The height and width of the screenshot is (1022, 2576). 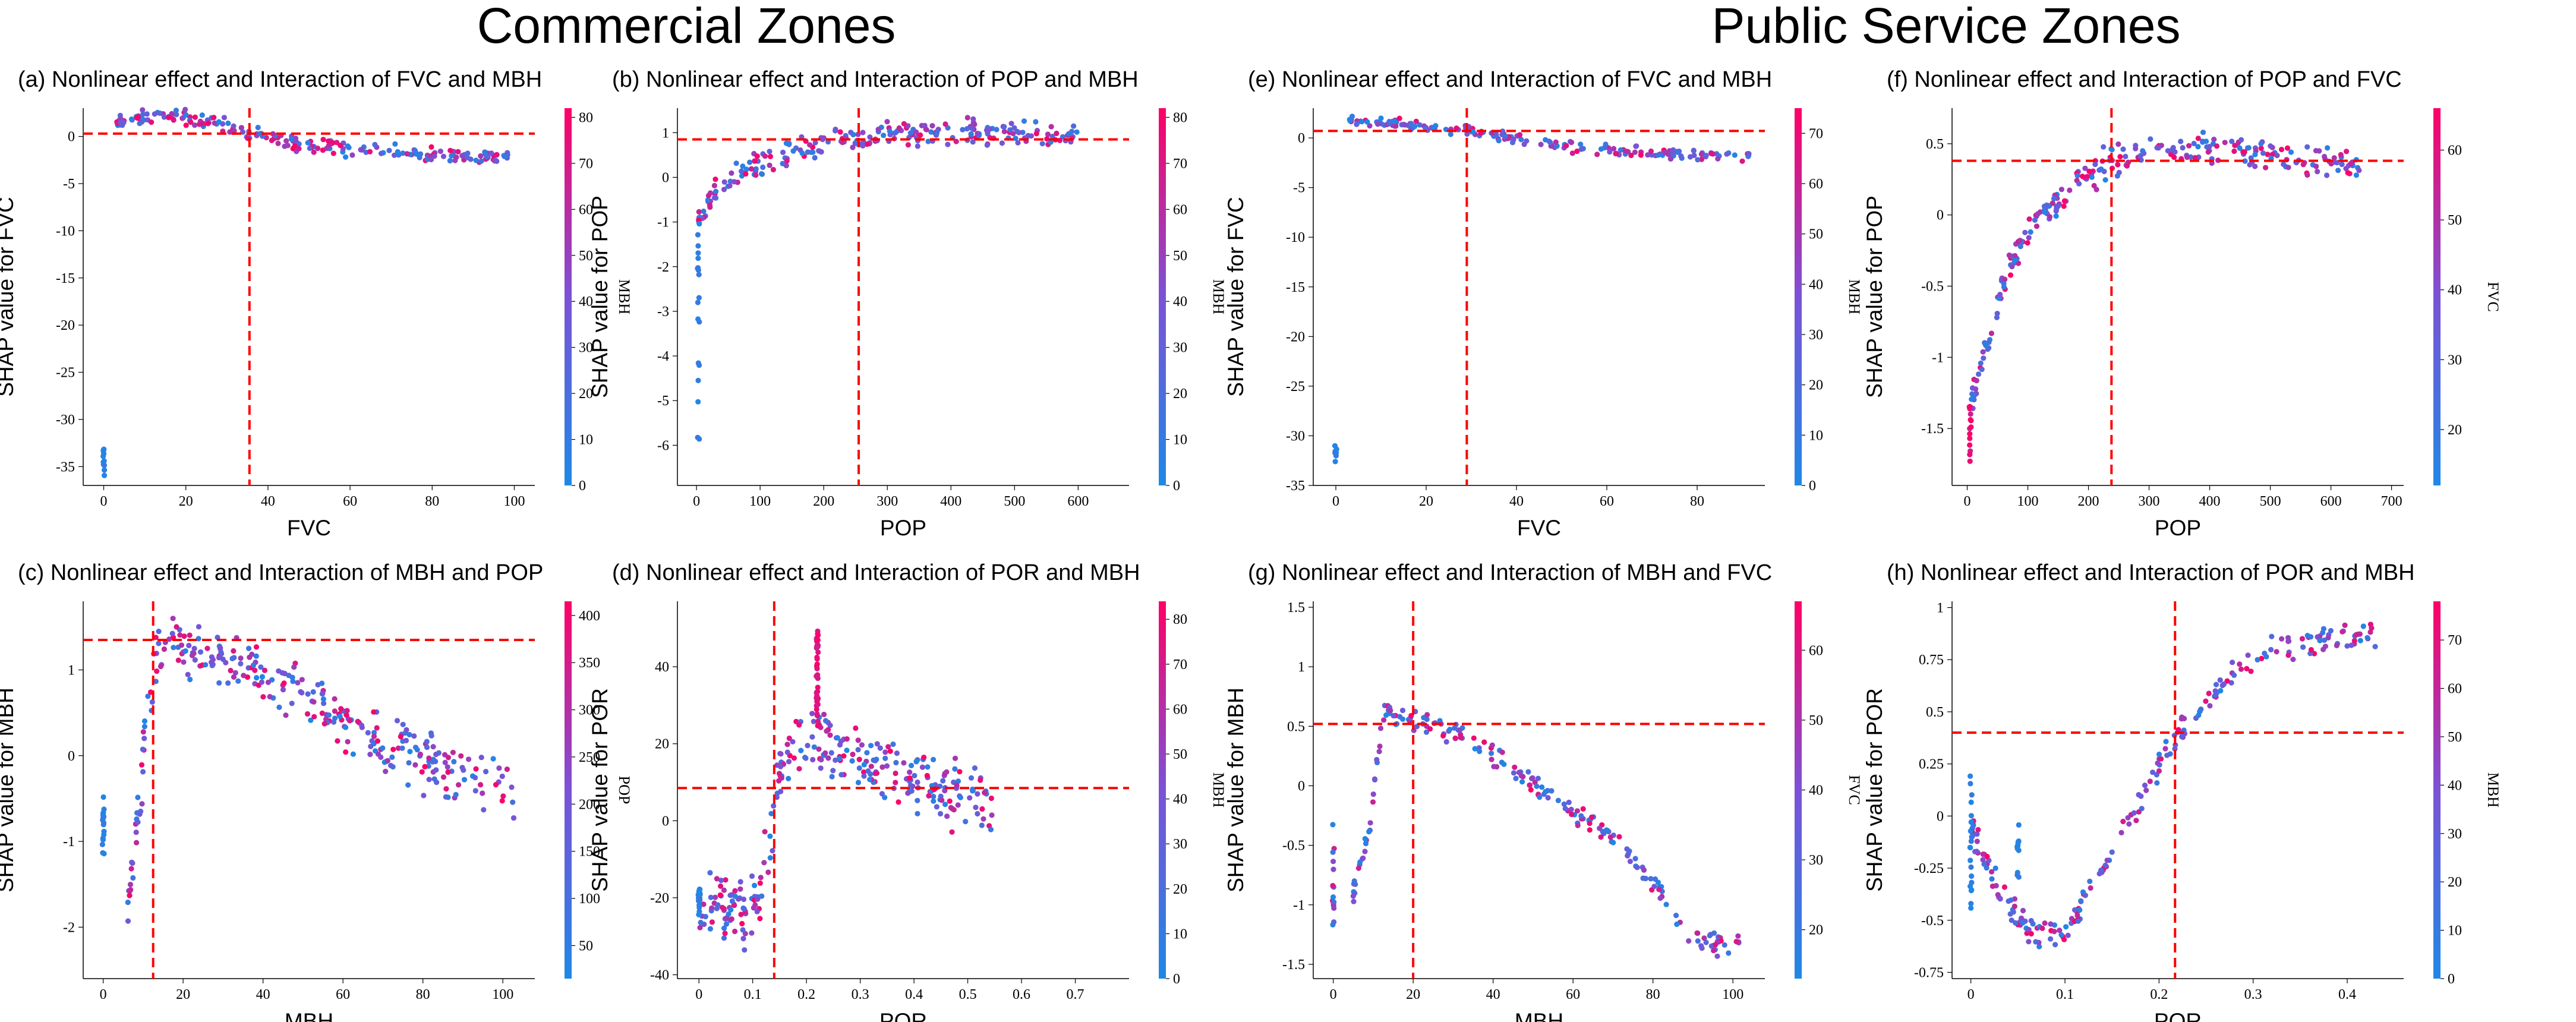 What do you see at coordinates (1733, 994) in the screenshot?
I see `x-tick-label: 100` at bounding box center [1733, 994].